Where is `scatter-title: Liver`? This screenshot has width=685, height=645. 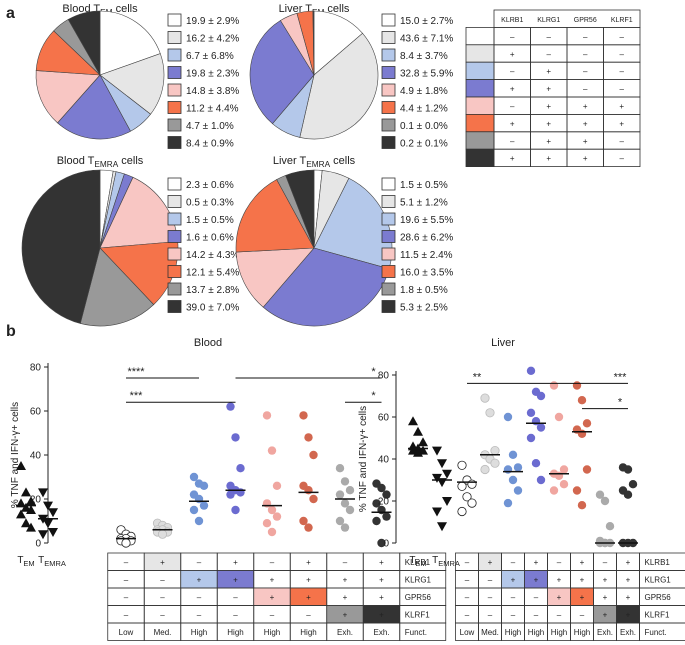 scatter-title: Liver is located at coordinates (503, 343).